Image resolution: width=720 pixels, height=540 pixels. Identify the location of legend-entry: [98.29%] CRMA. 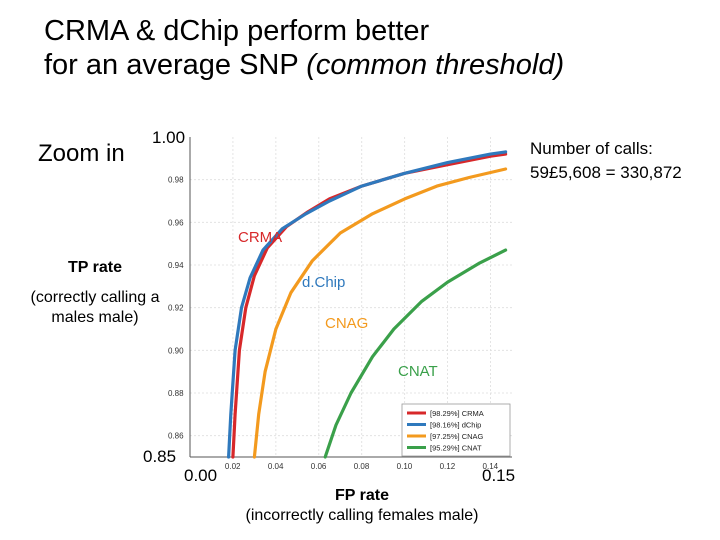
(457, 413).